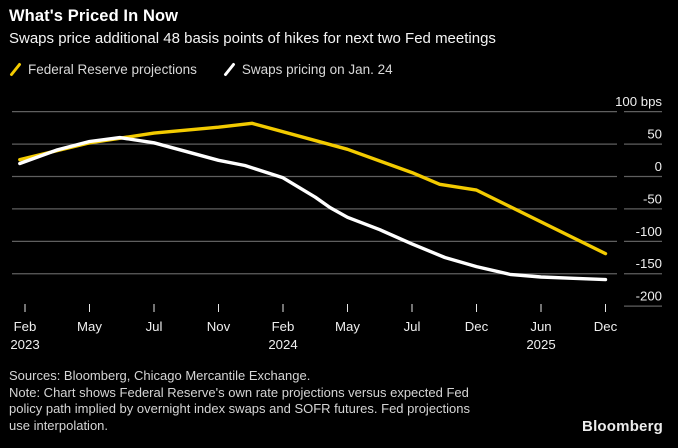 Image resolution: width=678 pixels, height=448 pixels. I want to click on legend-item-fed-projections: Federal Reserve projections, so click(103, 69).